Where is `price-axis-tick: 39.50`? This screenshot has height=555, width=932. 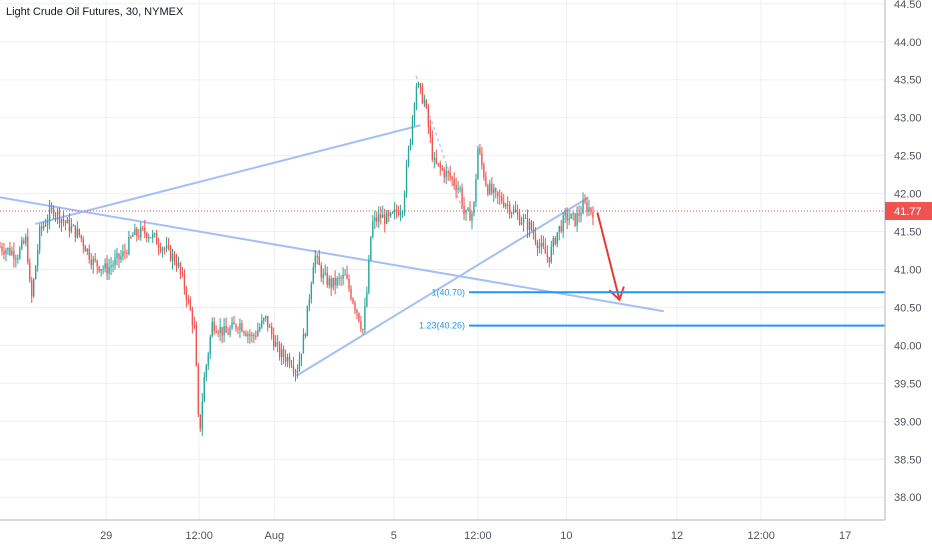
price-axis-tick: 39.50 is located at coordinates (908, 384).